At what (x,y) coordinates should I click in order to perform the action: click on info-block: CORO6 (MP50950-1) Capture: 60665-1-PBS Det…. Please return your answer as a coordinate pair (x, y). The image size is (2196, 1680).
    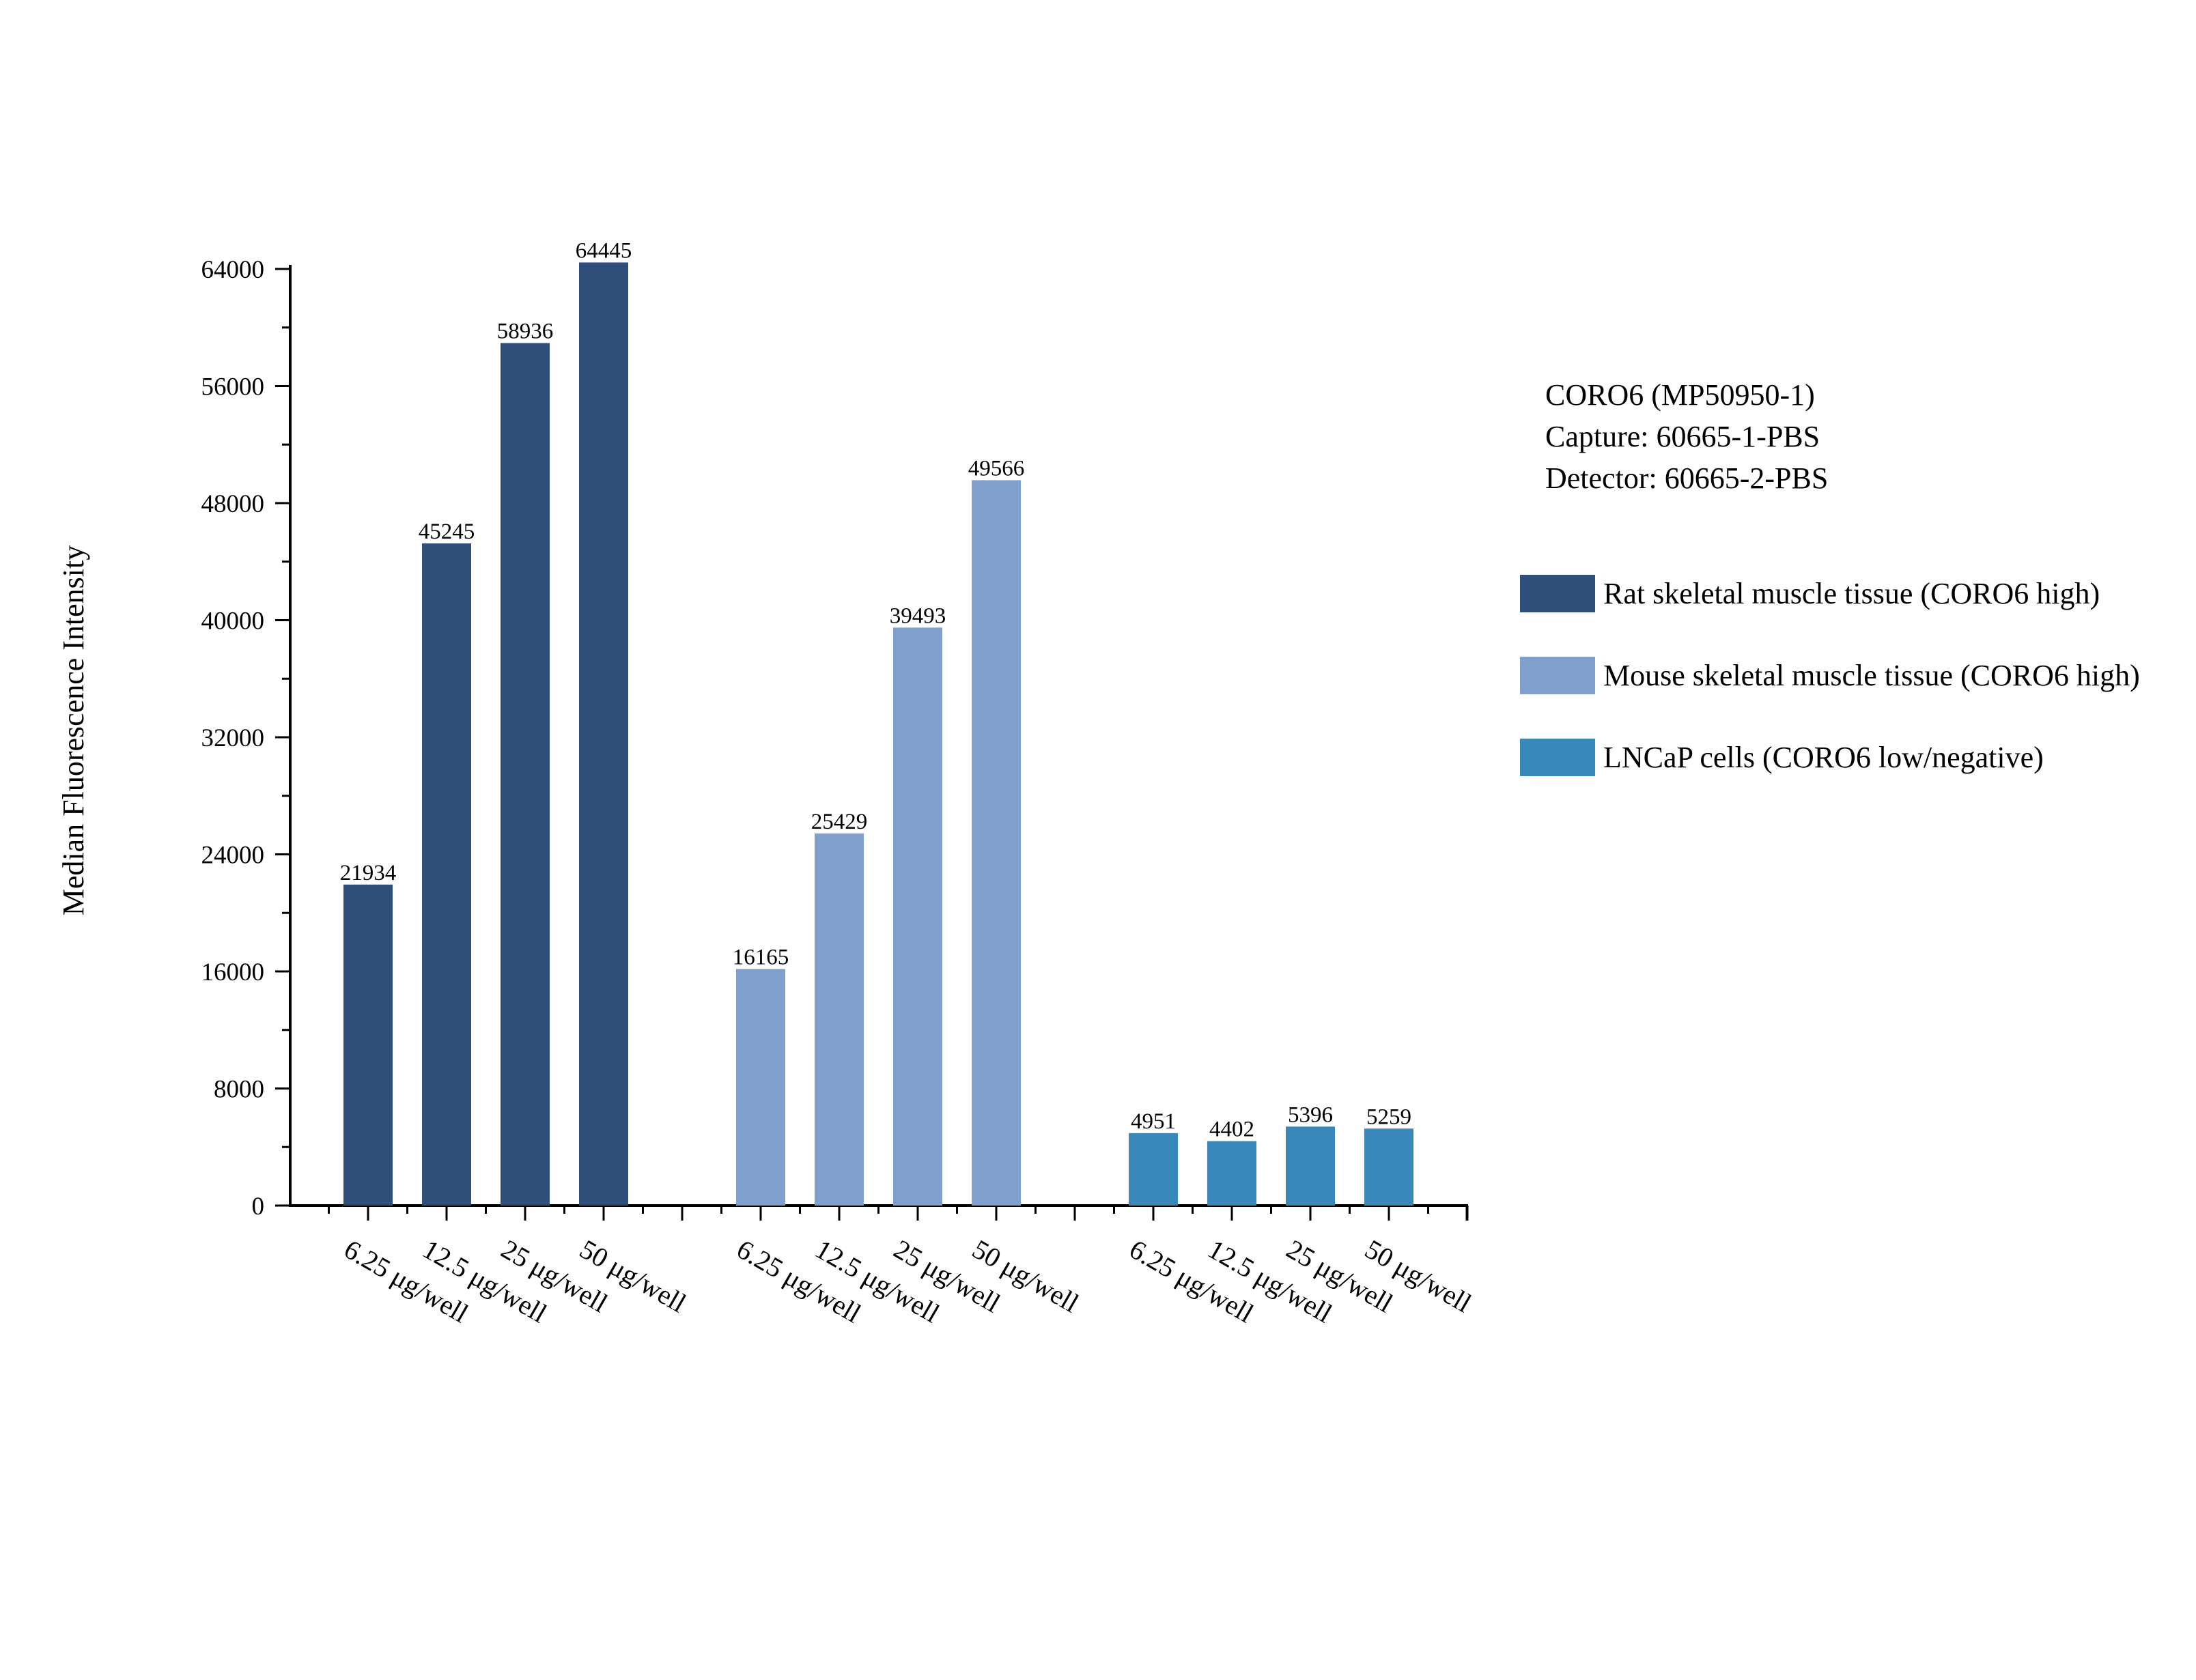
    Looking at the image, I should click on (1686, 436).